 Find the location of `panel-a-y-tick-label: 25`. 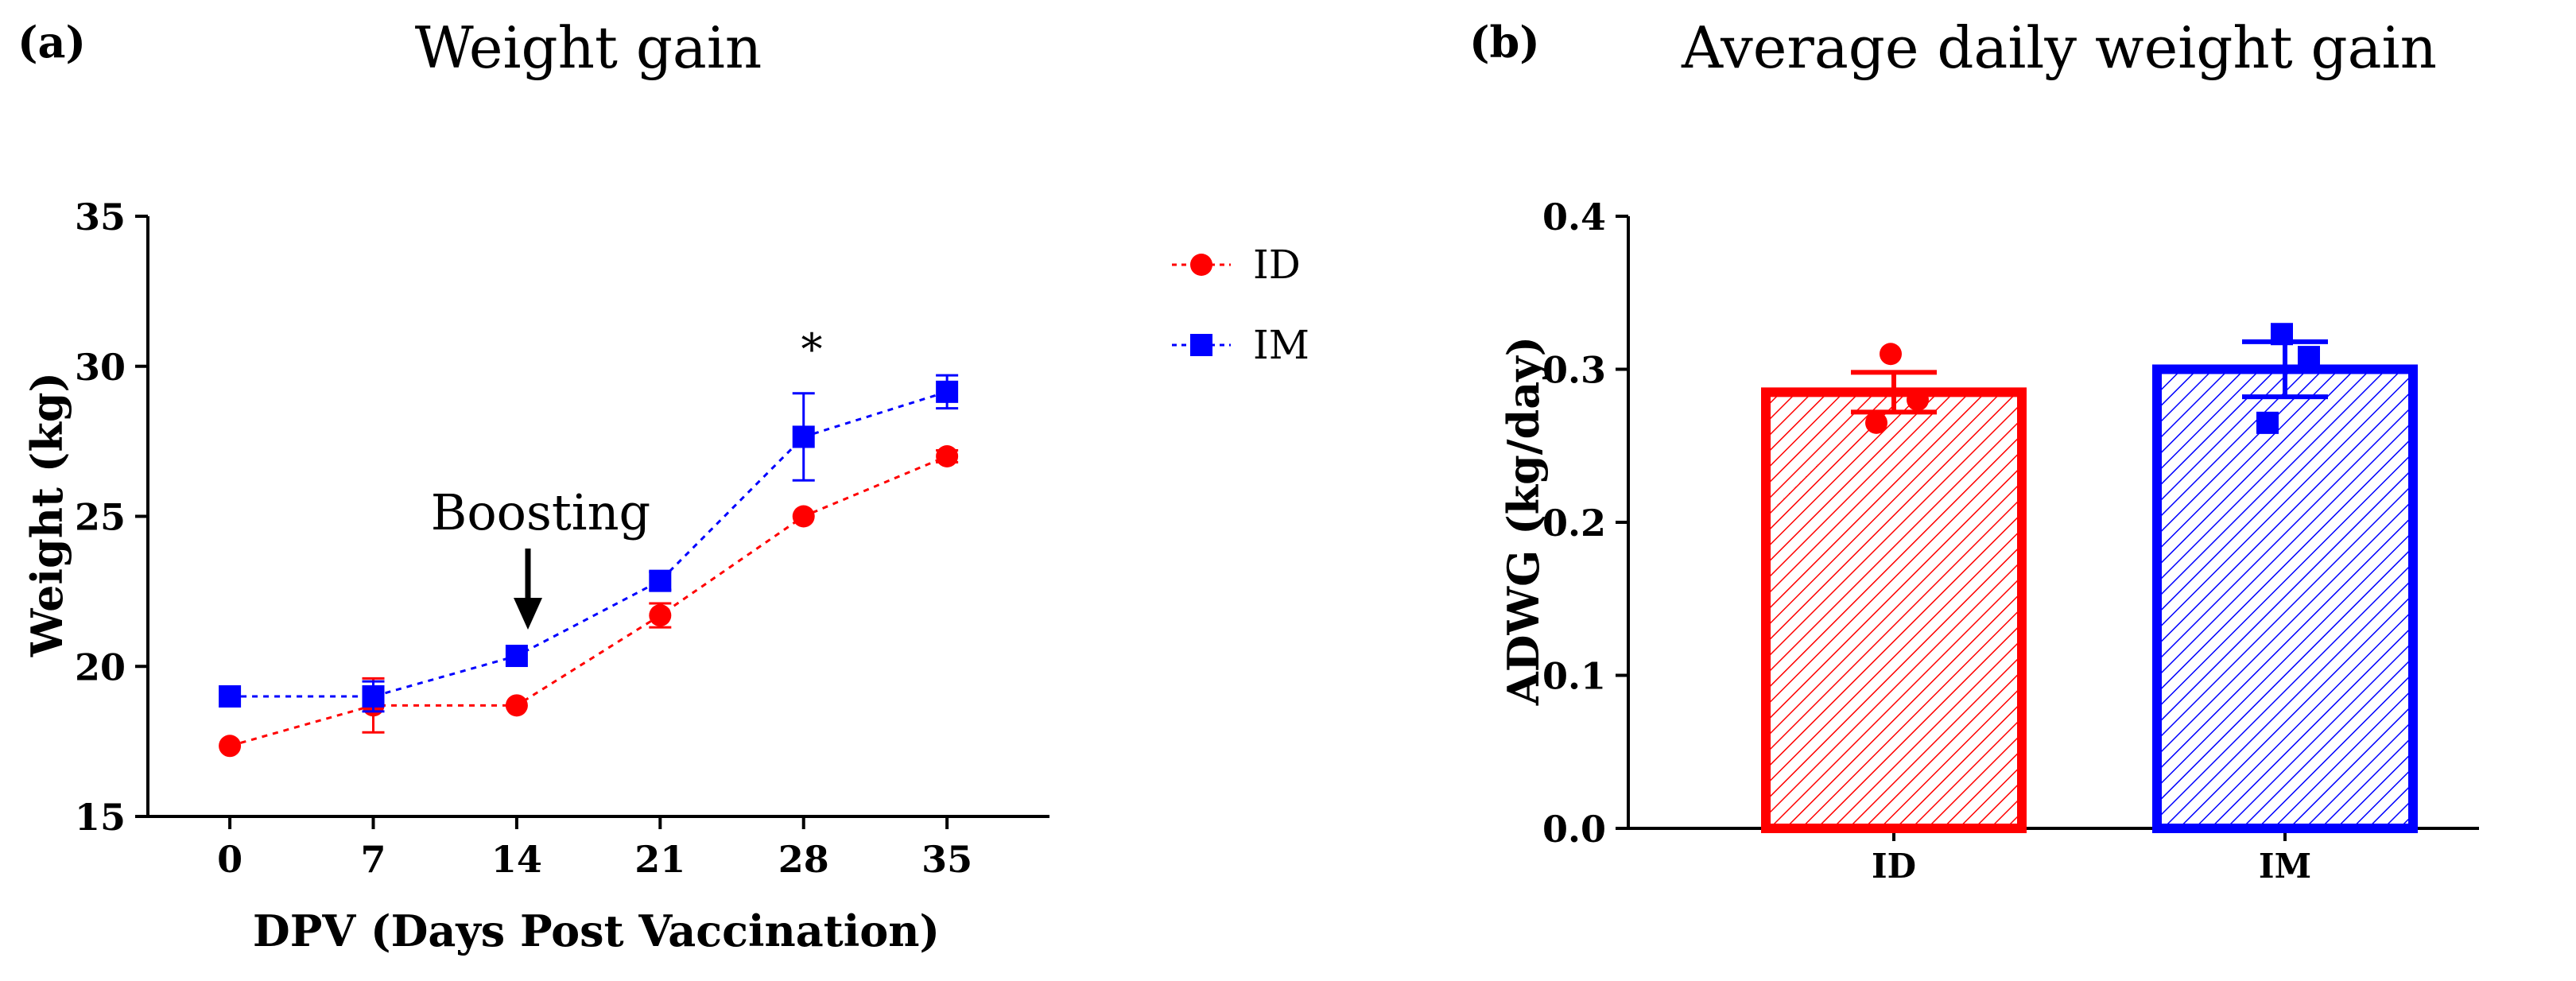

panel-a-y-tick-label: 25 is located at coordinates (101, 518).